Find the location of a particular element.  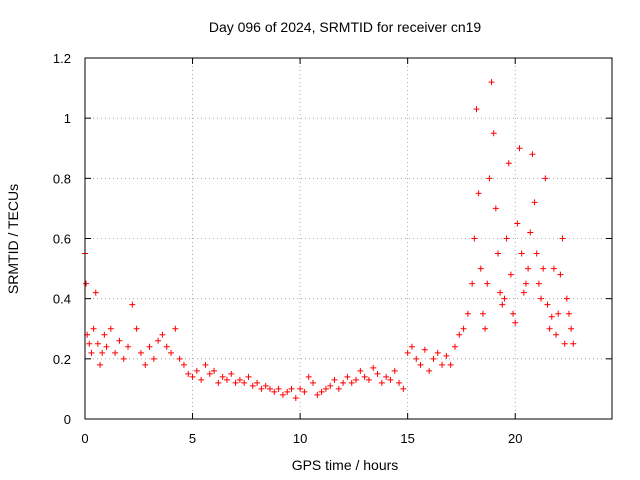

y-tick-label: 0.6 is located at coordinates (62, 239).